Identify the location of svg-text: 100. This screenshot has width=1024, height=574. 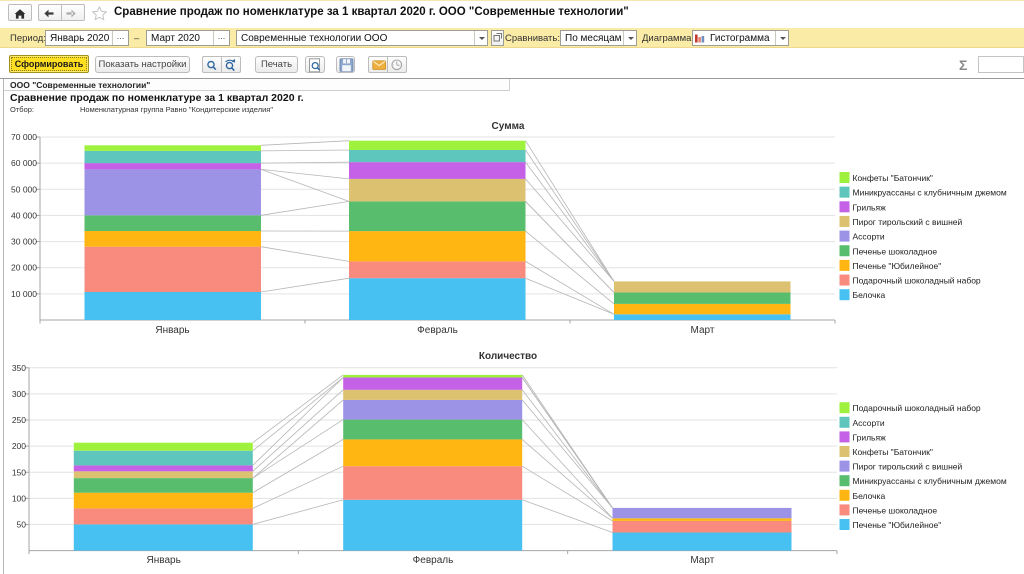
(19, 498).